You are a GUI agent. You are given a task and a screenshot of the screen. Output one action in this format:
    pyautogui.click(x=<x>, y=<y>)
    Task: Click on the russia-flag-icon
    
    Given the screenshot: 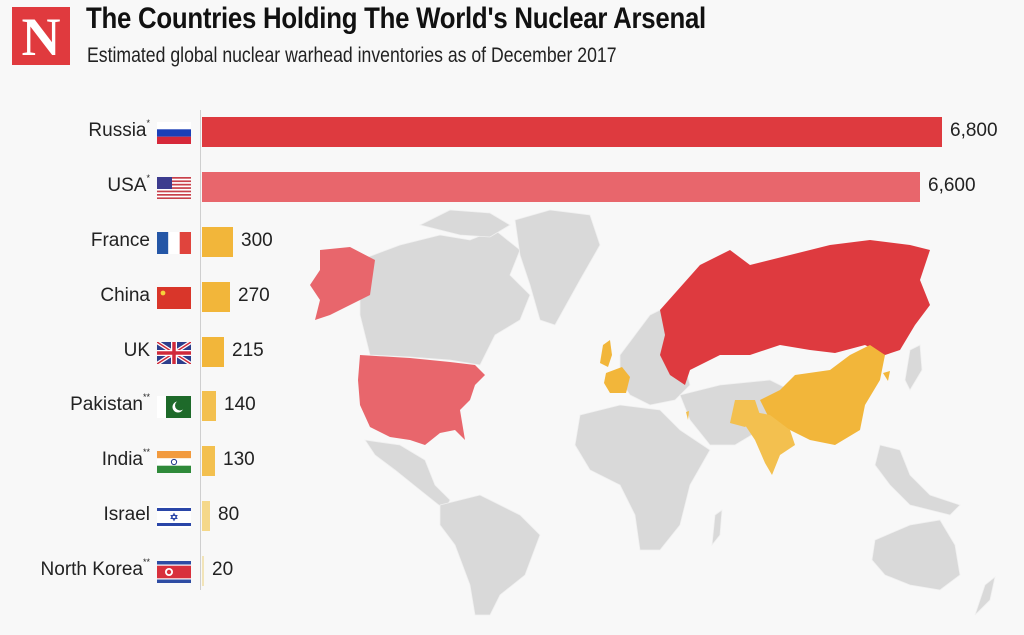 What is the action you would take?
    pyautogui.click(x=174, y=133)
    